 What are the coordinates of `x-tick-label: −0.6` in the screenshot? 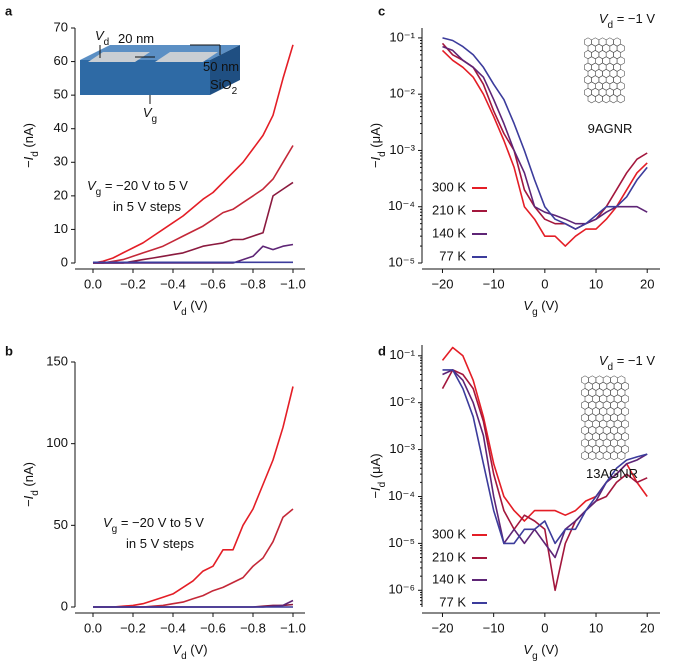 It's located at (213, 283).